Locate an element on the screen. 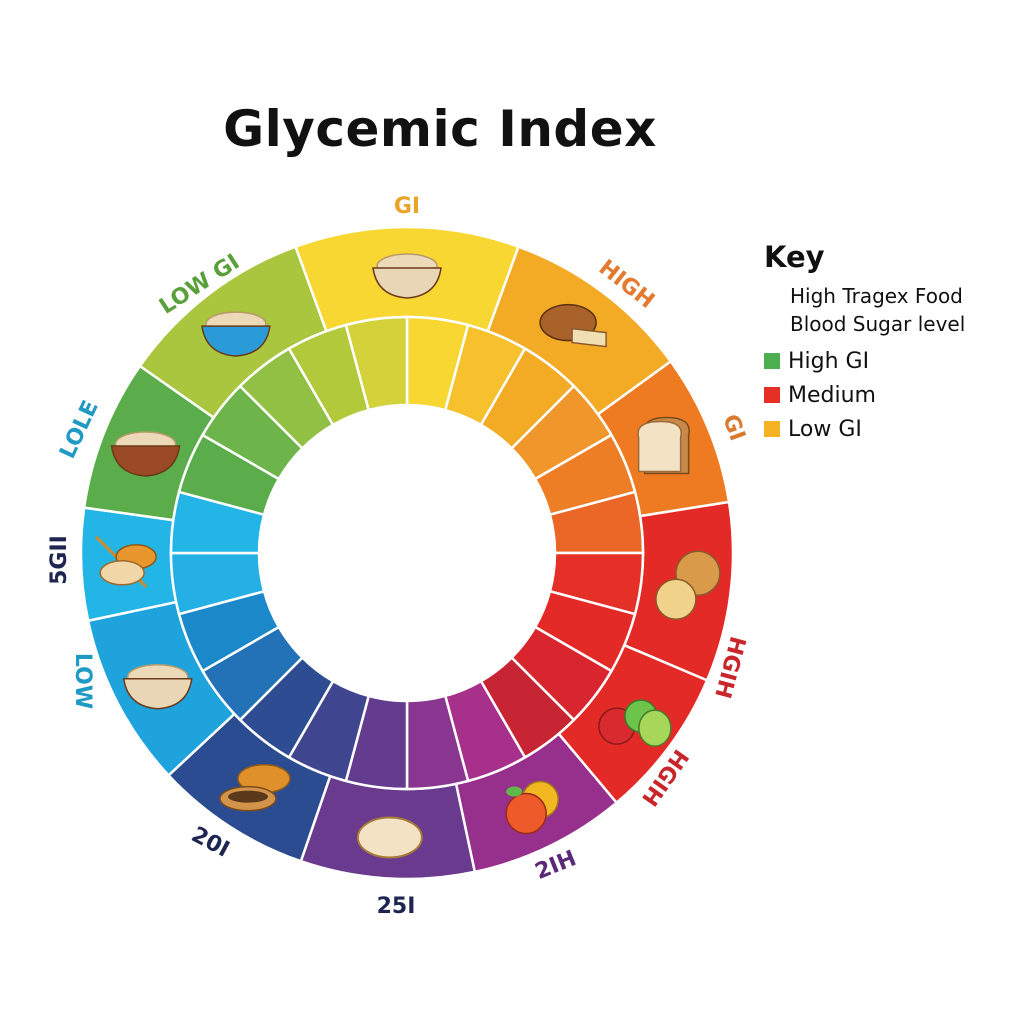 This screenshot has width=1024, height=1024. page-title: Glycemic Index is located at coordinates (440, 129).